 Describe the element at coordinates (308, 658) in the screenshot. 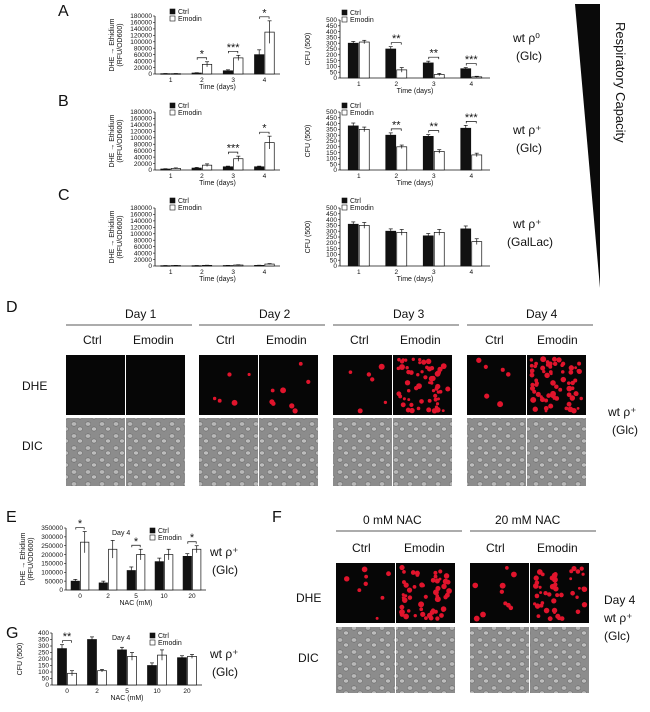

I see `panel-f-row-dic: DIC` at that location.